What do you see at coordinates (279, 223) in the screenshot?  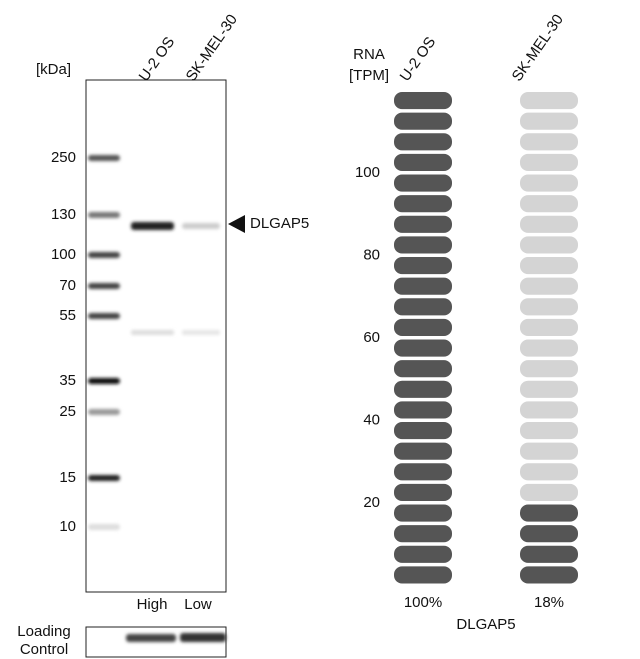 I see `target-label: DLGAP5` at bounding box center [279, 223].